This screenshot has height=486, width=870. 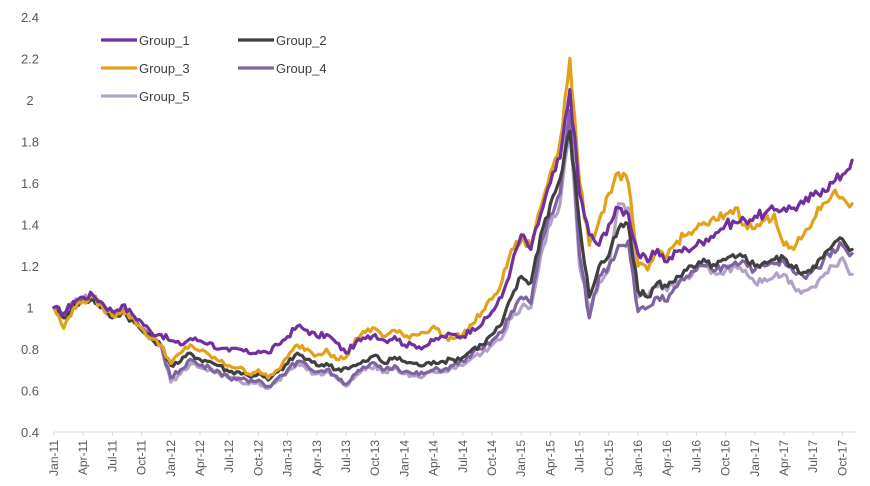 What do you see at coordinates (30, 391) in the screenshot?
I see `y-tick-label: 0.6` at bounding box center [30, 391].